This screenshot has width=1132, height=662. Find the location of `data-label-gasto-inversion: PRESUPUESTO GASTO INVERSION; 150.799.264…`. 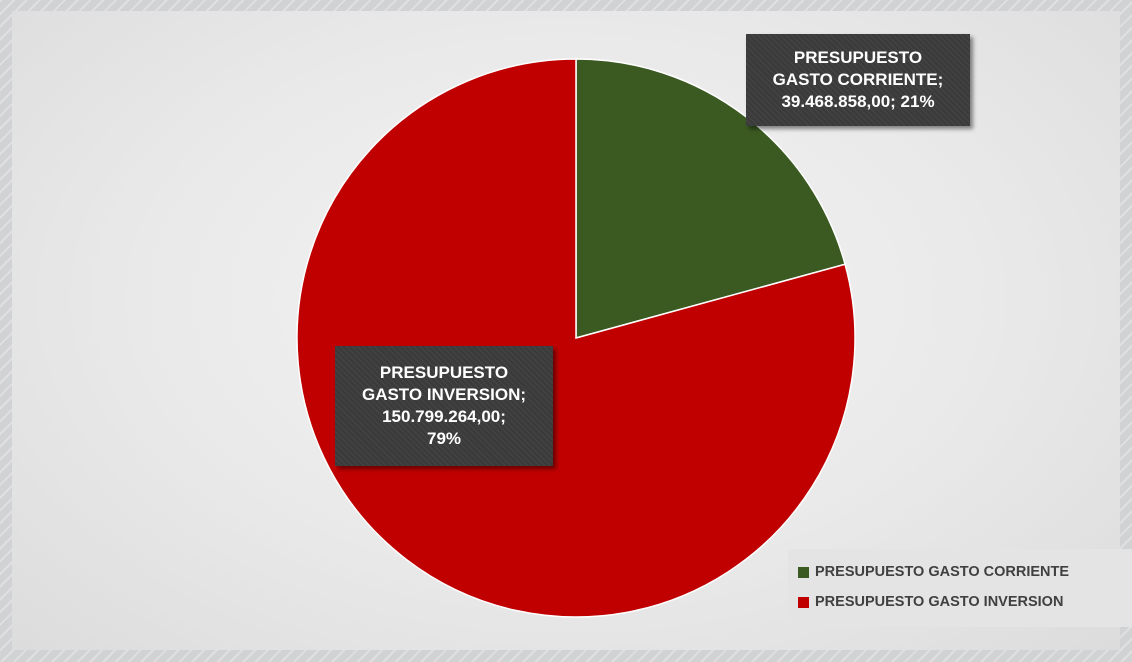

data-label-gasto-inversion: PRESUPUESTO GASTO INVERSION; 150.799.264… is located at coordinates (444, 406).